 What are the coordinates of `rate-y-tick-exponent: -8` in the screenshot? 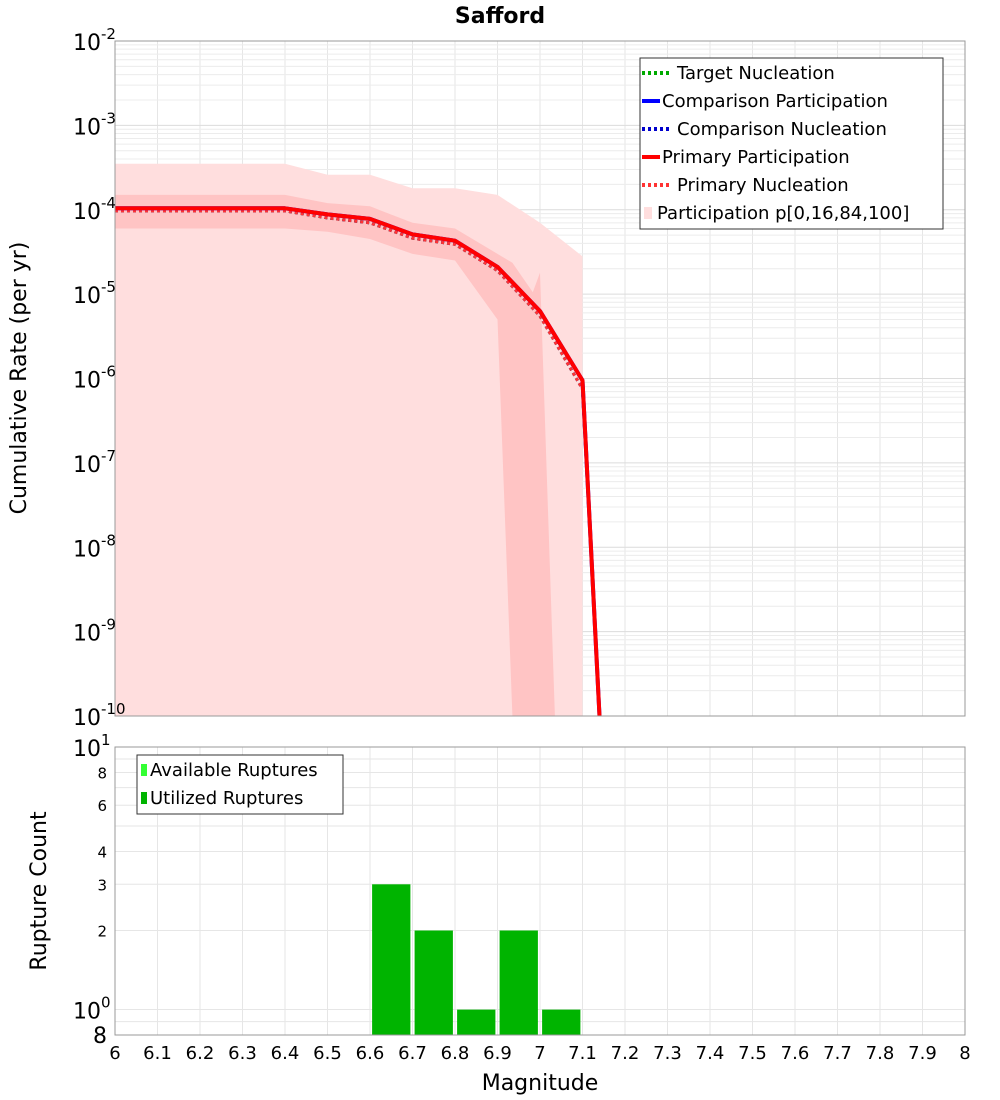 It's located at (108, 540).